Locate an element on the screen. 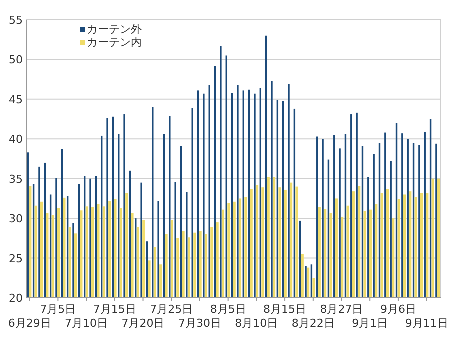 The image size is (450, 338). x-tick-label: 7月10日 is located at coordinates (86, 323).